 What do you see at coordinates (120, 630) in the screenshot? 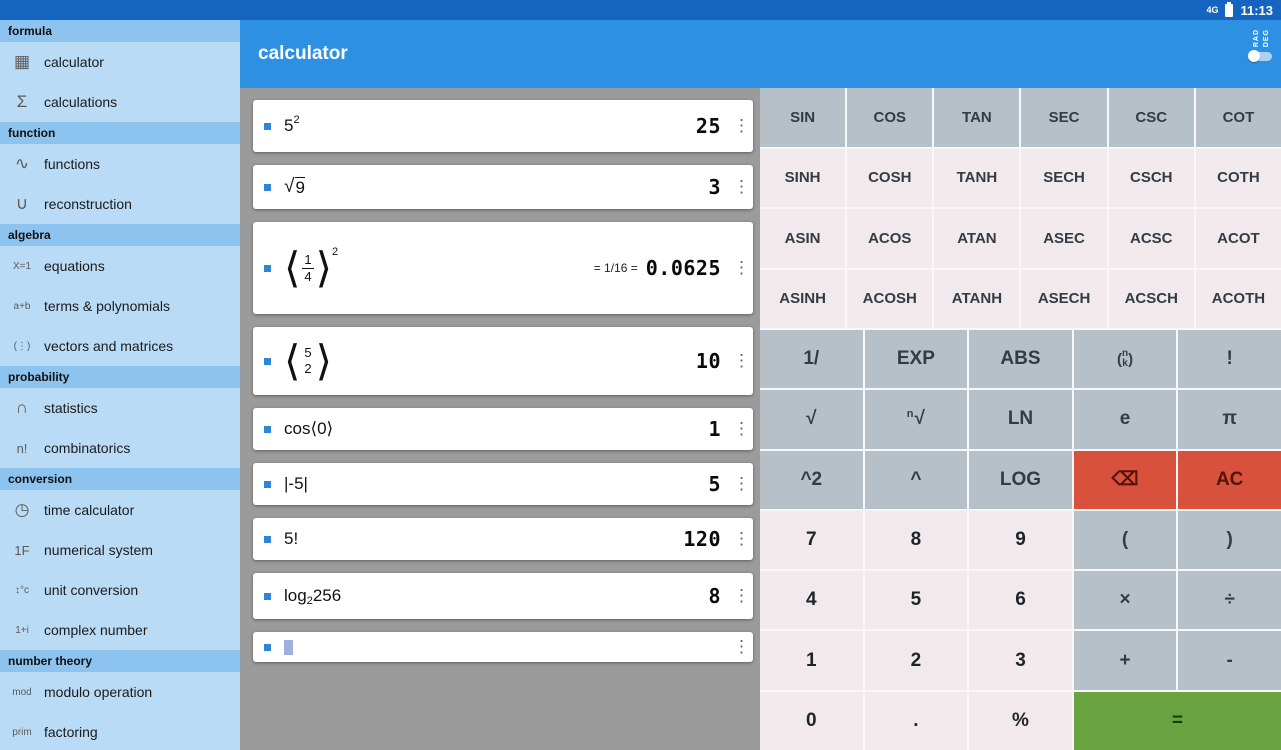
I see `sidebar-item-complex-number: 1+i complex number` at bounding box center [120, 630].